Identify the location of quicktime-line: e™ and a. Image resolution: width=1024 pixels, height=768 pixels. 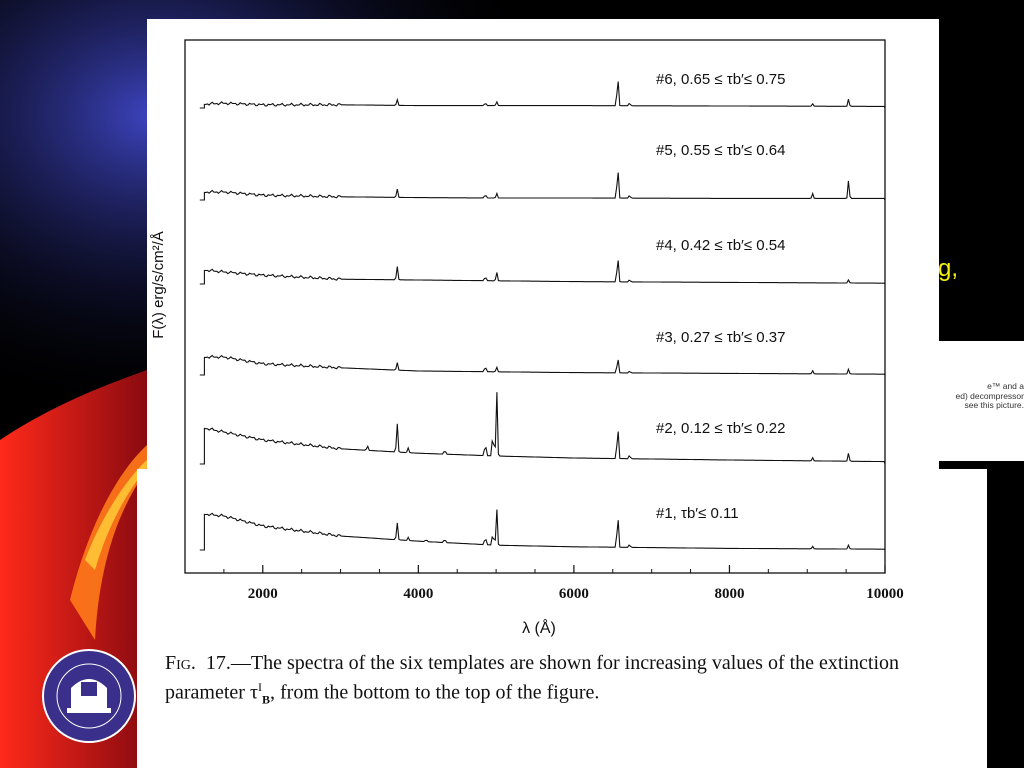
(1005, 386).